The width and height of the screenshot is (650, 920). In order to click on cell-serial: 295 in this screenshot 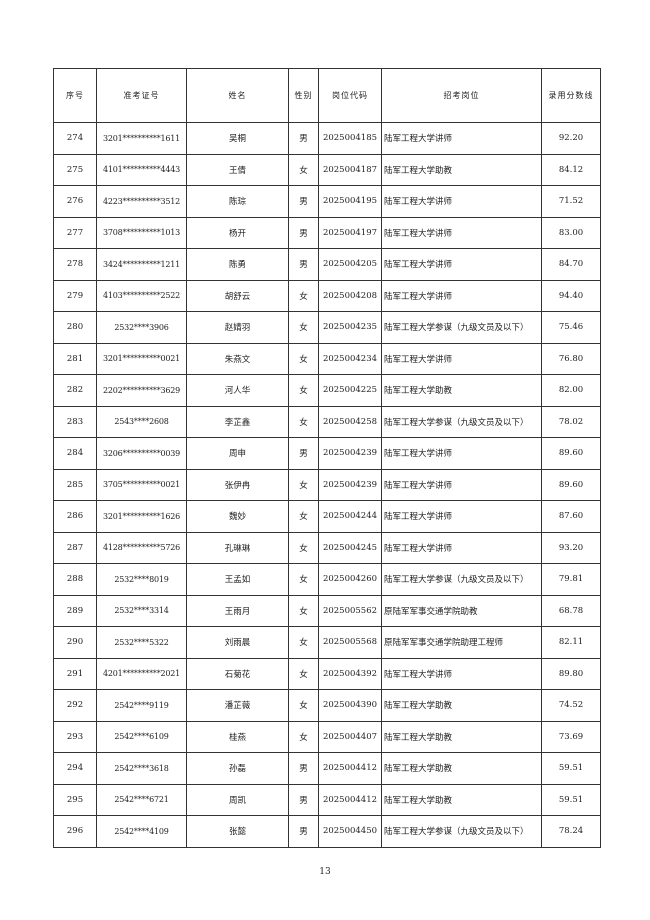, I will do `click(75, 799)`.